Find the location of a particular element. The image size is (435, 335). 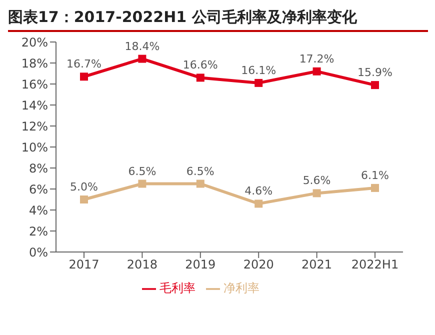

y-tick-label: 14% is located at coordinates (34, 105).